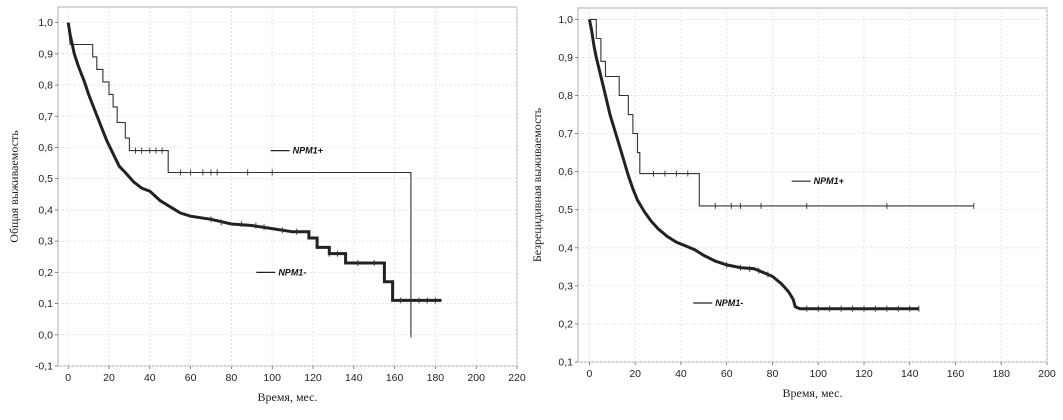 Image resolution: width=1063 pixels, height=420 pixels. What do you see at coordinates (14, 186) in the screenshot?
I see `y-axis-title: Общая выживаемость` at bounding box center [14, 186].